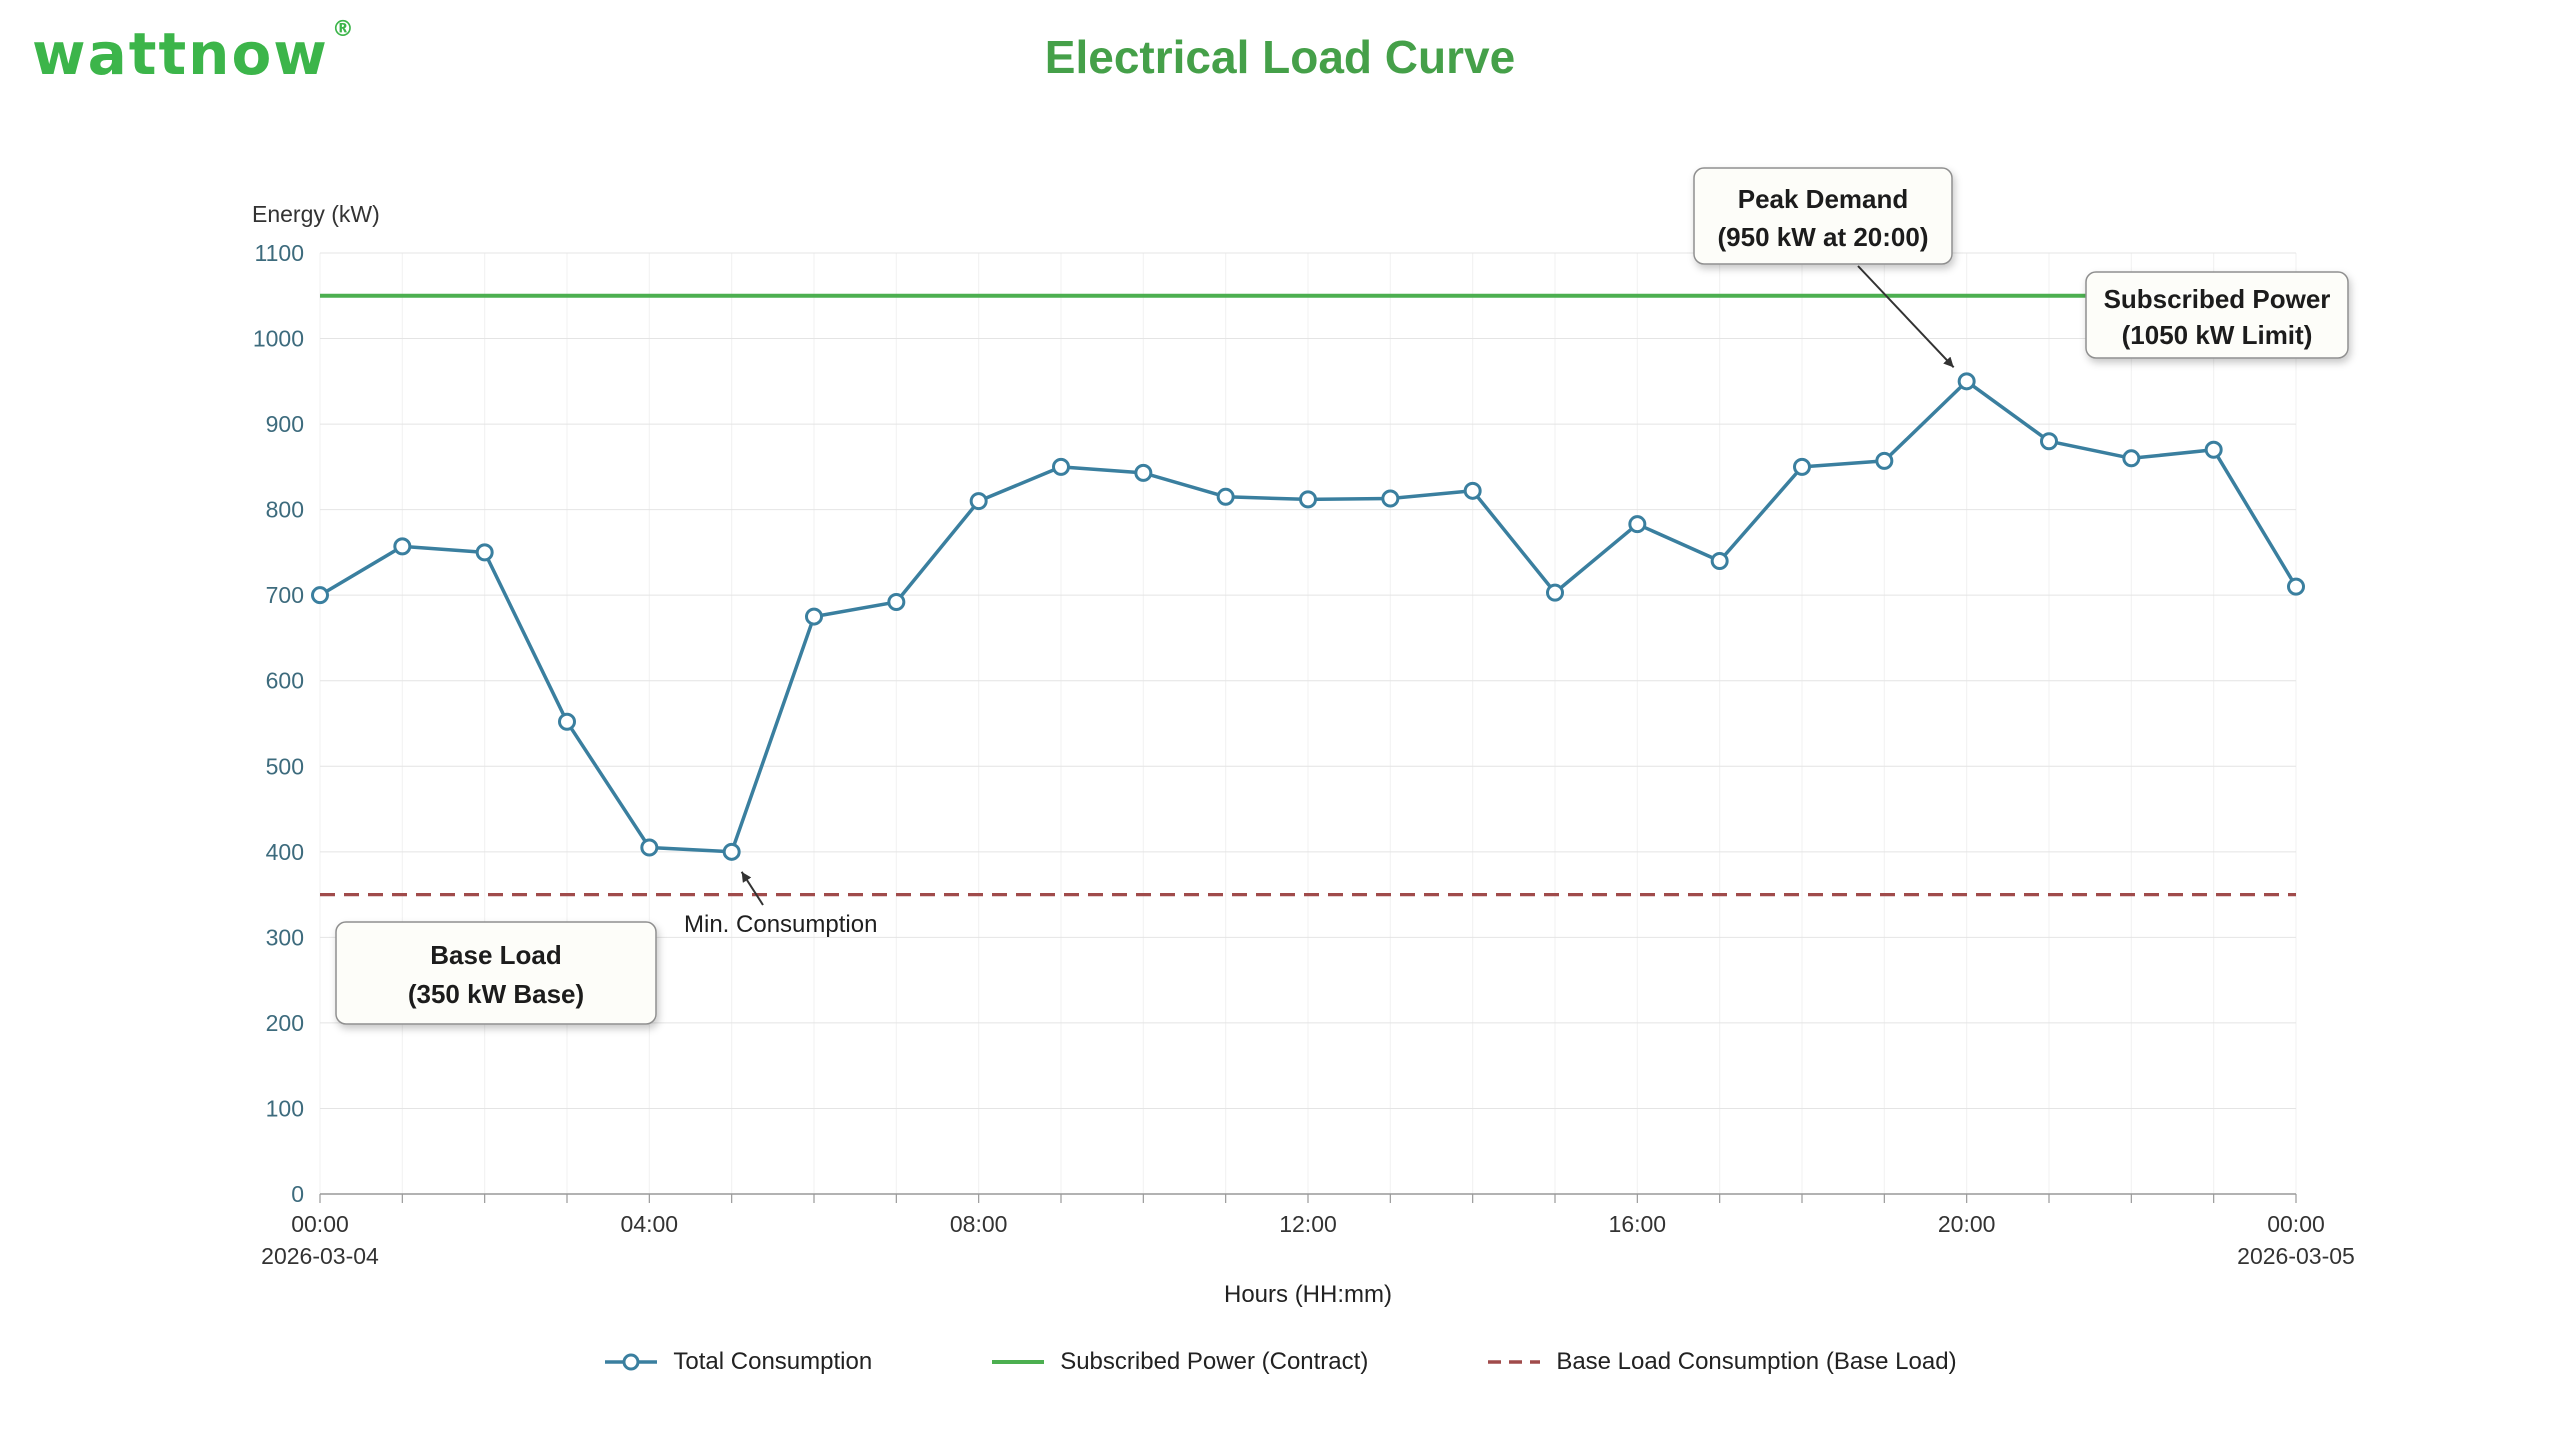 The width and height of the screenshot is (2560, 1429). What do you see at coordinates (780, 924) in the screenshot?
I see `min-consumption-label: Min. Consumption` at bounding box center [780, 924].